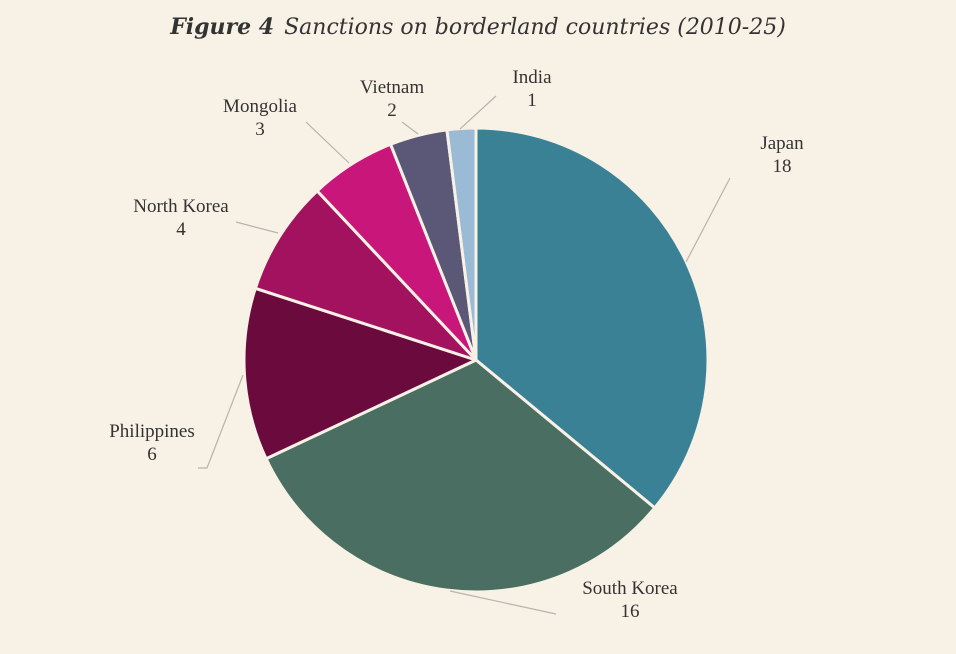 The width and height of the screenshot is (956, 654). I want to click on leader-line-philippines, so click(221, 421).